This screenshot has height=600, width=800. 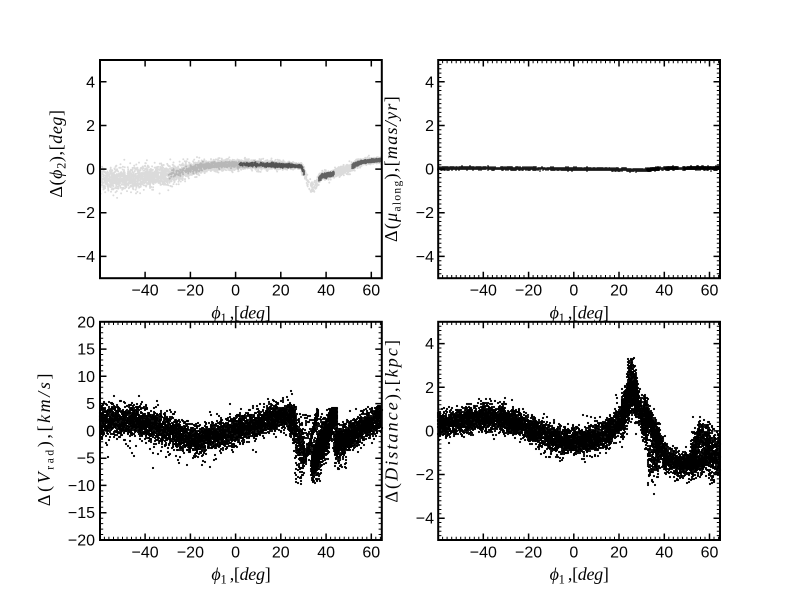 What do you see at coordinates (392, 420) in the screenshot?
I see `svg-text: Δ(Distance),[kpc]` at bounding box center [392, 420].